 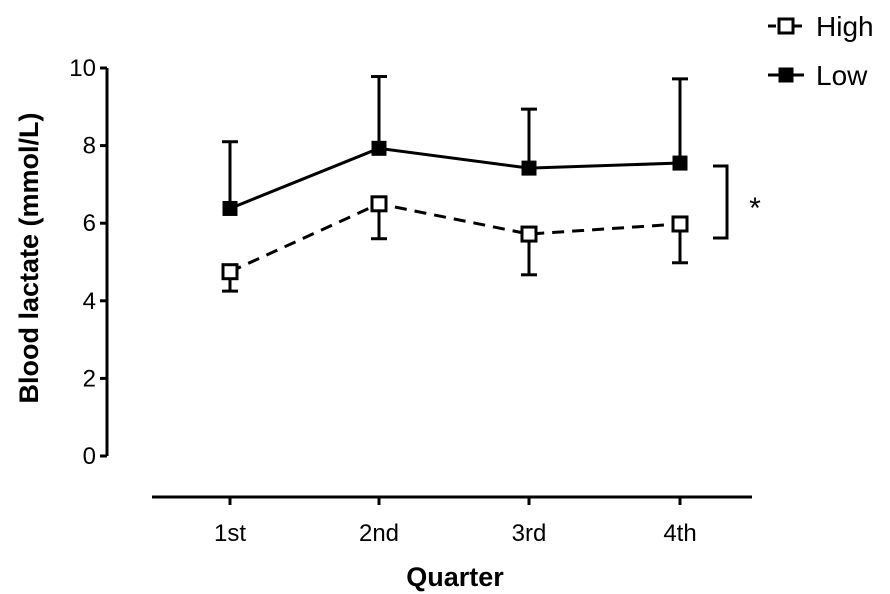 What do you see at coordinates (29, 257) in the screenshot?
I see `y-axis-title: Blood lactate (mmol/L)` at bounding box center [29, 257].